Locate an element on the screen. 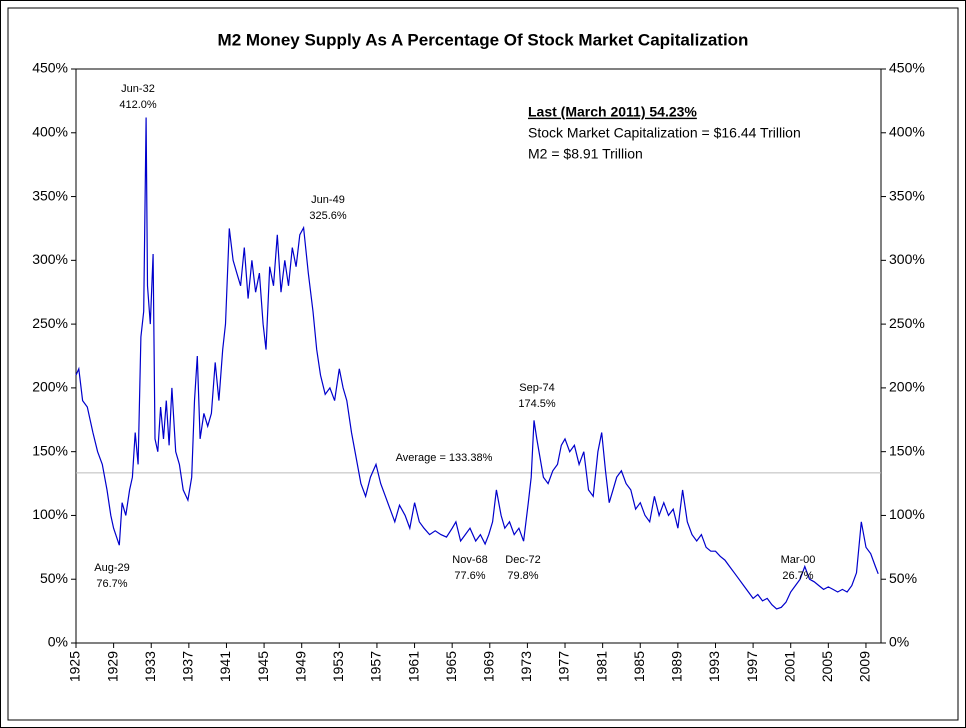  y2-tick-label: 300% is located at coordinates (907, 259).